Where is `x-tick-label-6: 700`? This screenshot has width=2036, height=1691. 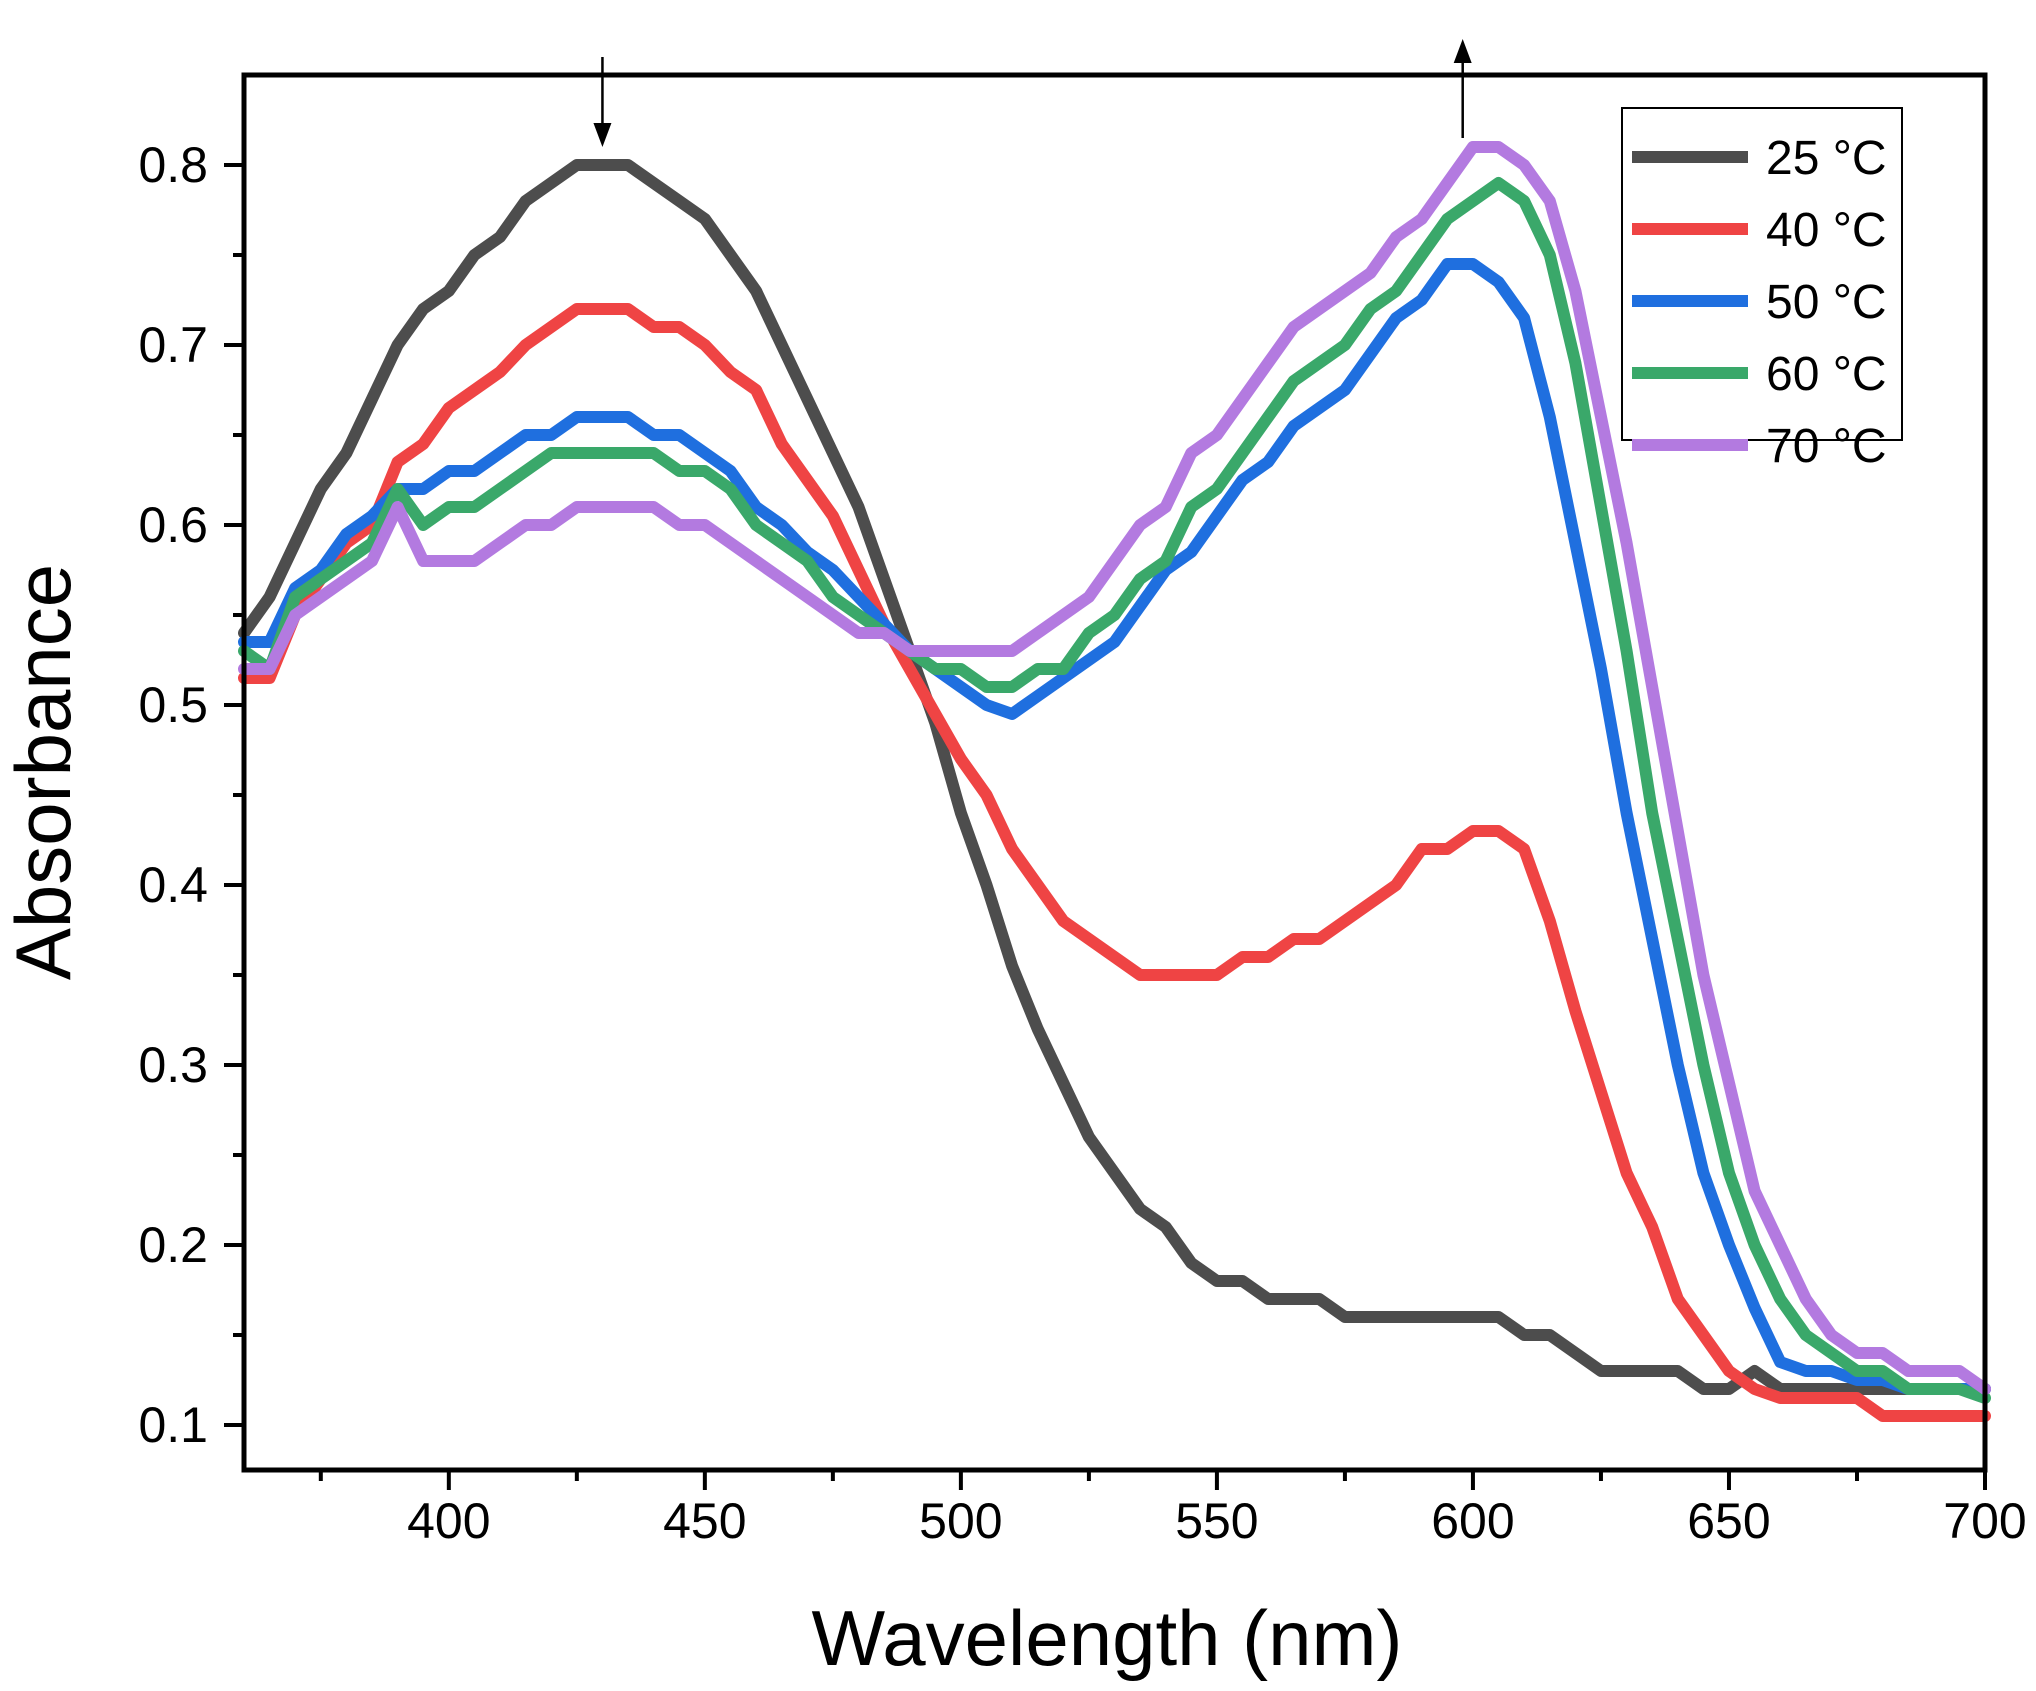
x-tick-label-6: 700 is located at coordinates (1984, 1521).